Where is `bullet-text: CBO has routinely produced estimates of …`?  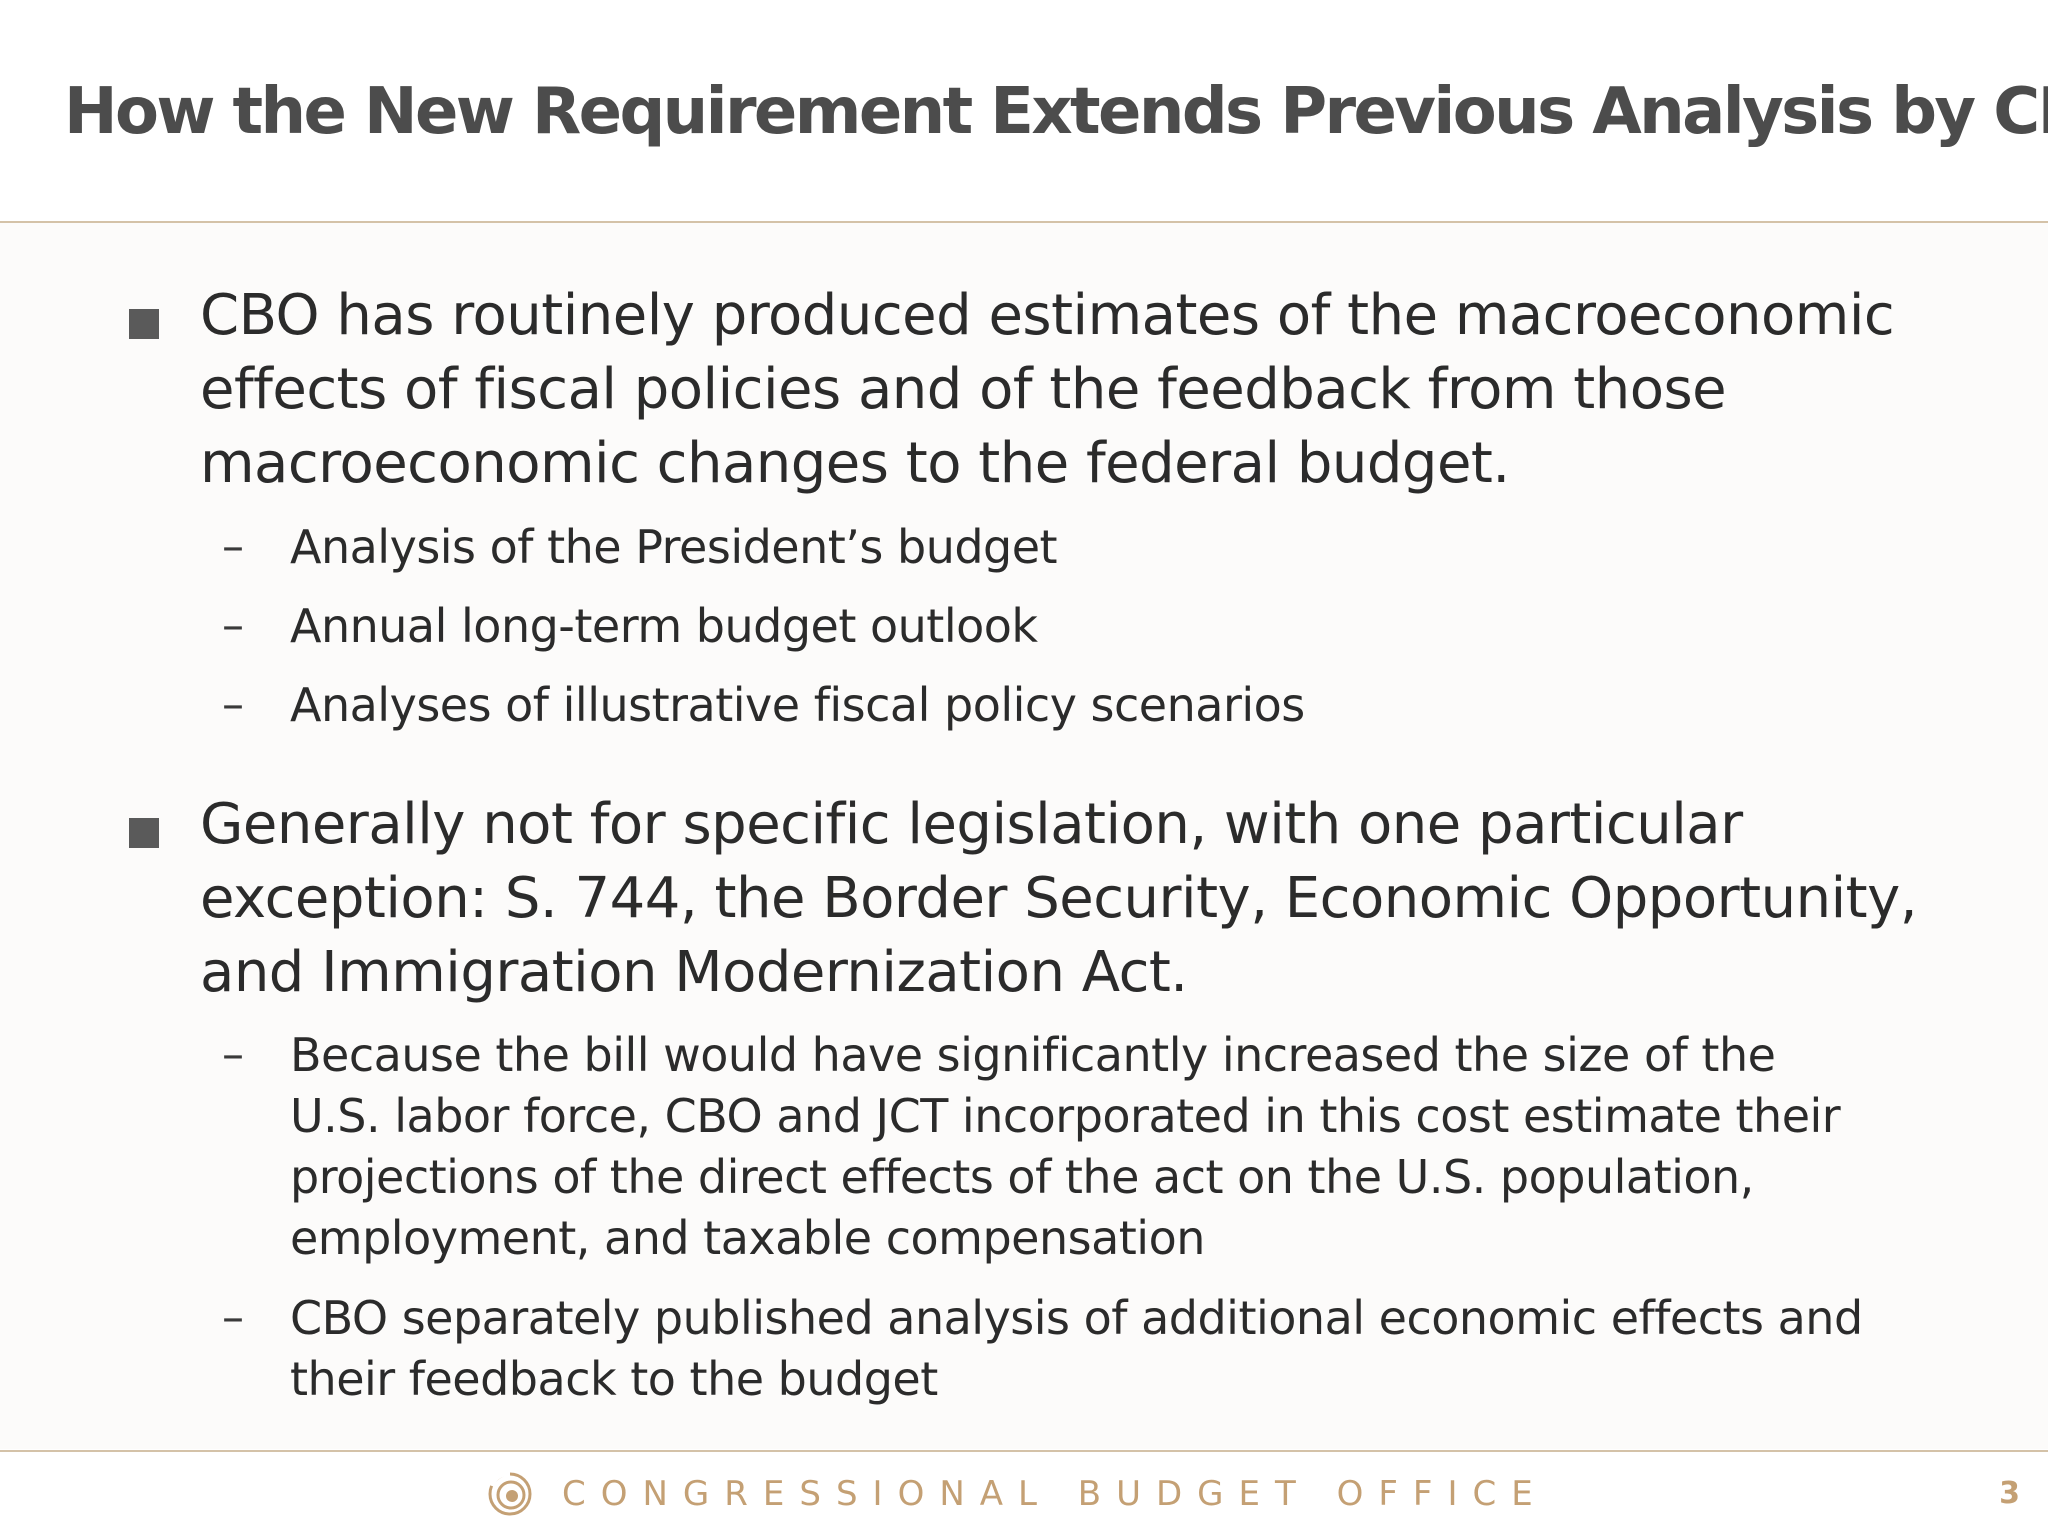 bullet-text: CBO has routinely produced estimates of … is located at coordinates (1100, 390).